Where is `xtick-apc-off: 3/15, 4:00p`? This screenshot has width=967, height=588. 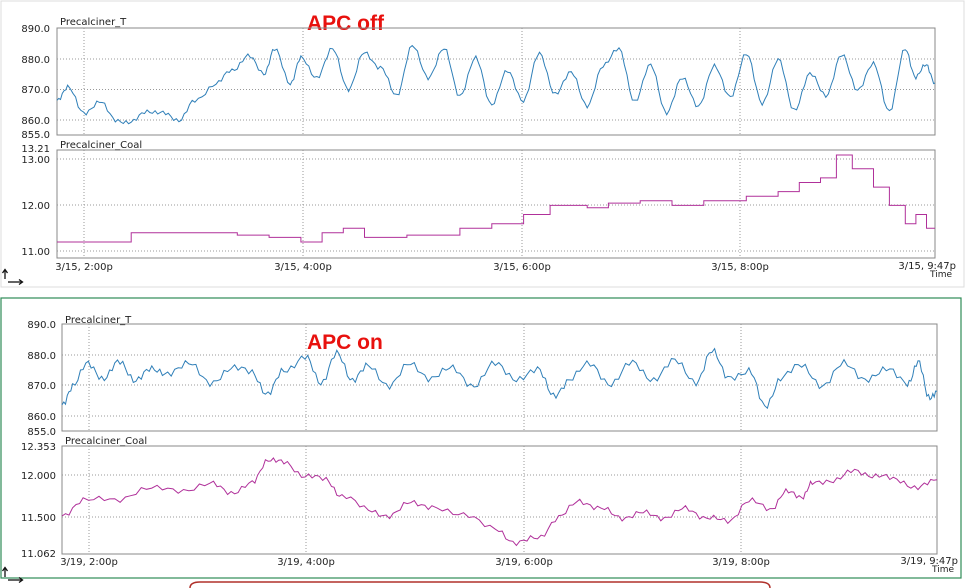
xtick-apc-off: 3/15, 4:00p is located at coordinates (303, 267).